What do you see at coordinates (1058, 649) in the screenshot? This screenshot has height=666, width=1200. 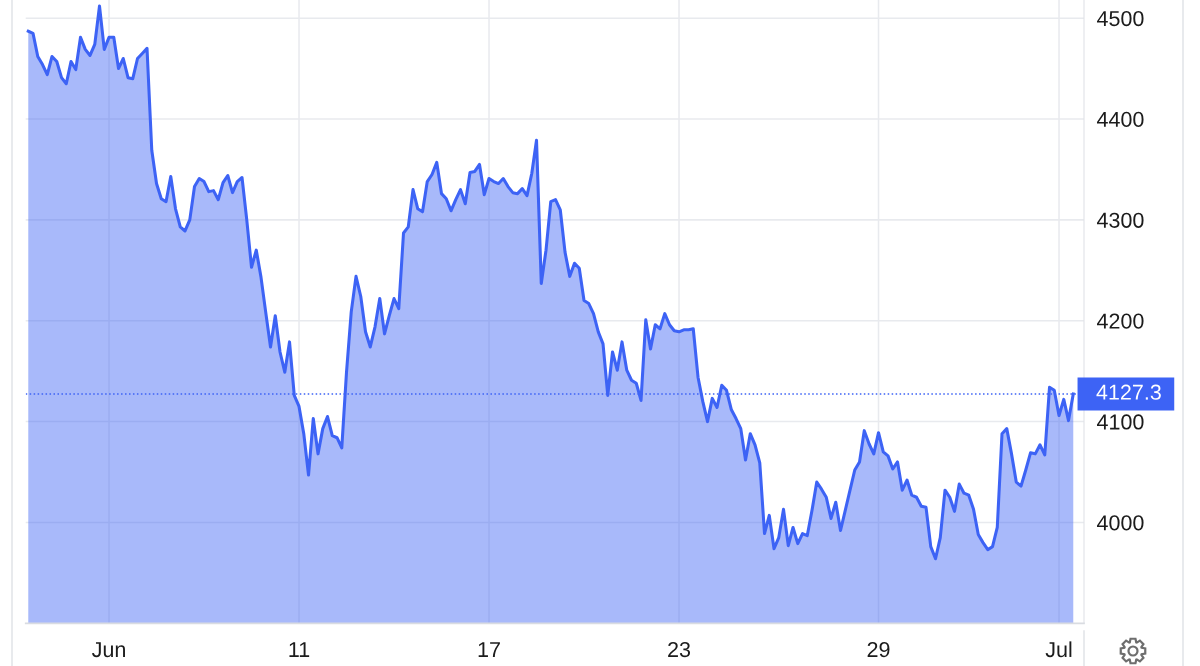 I see `x-tick-label: Jul` at bounding box center [1058, 649].